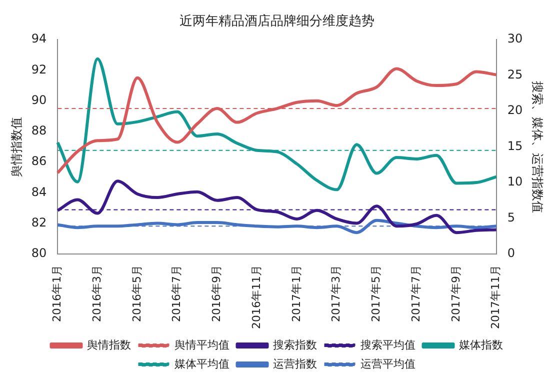 Image resolution: width=558 pixels, height=384 pixels. What do you see at coordinates (202, 363) in the screenshot?
I see `legend-label: 媒体平均值` at bounding box center [202, 363].